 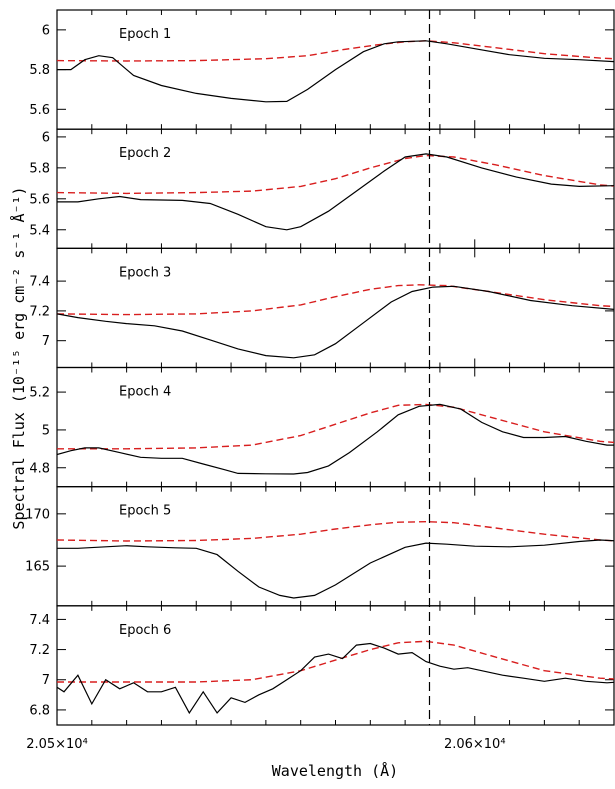 What do you see at coordinates (37, 567) in the screenshot?
I see `y-tick-label: 165` at bounding box center [37, 567].